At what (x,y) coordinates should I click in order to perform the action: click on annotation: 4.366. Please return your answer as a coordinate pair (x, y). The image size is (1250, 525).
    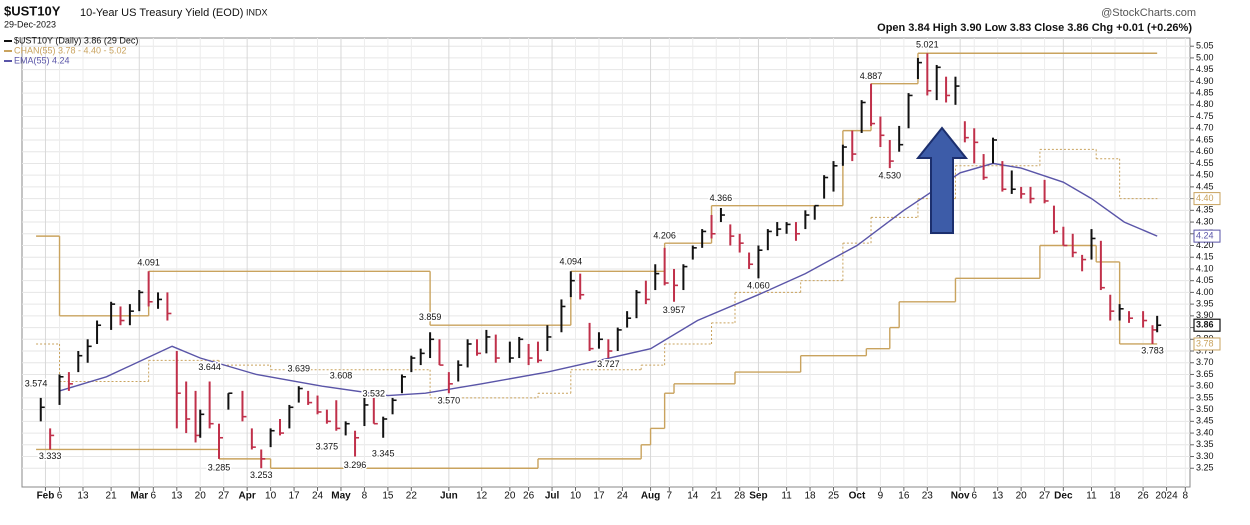
    Looking at the image, I should click on (721, 198).